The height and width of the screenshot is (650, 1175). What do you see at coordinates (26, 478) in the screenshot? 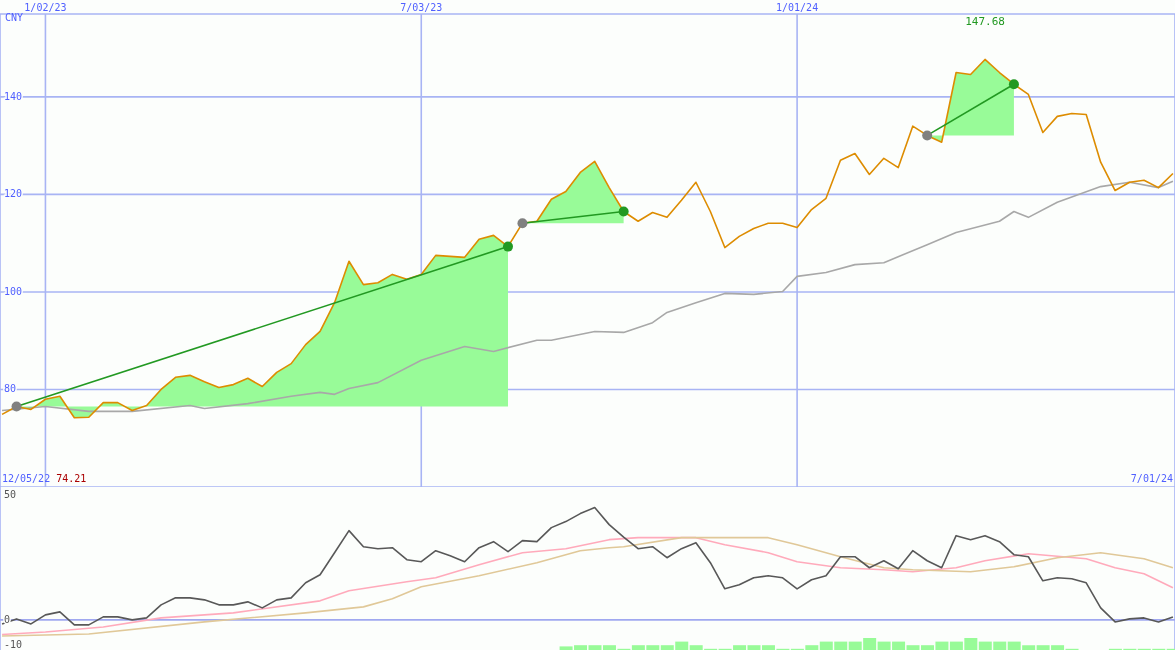
I see `annotation: 12/05/22` at bounding box center [26, 478].